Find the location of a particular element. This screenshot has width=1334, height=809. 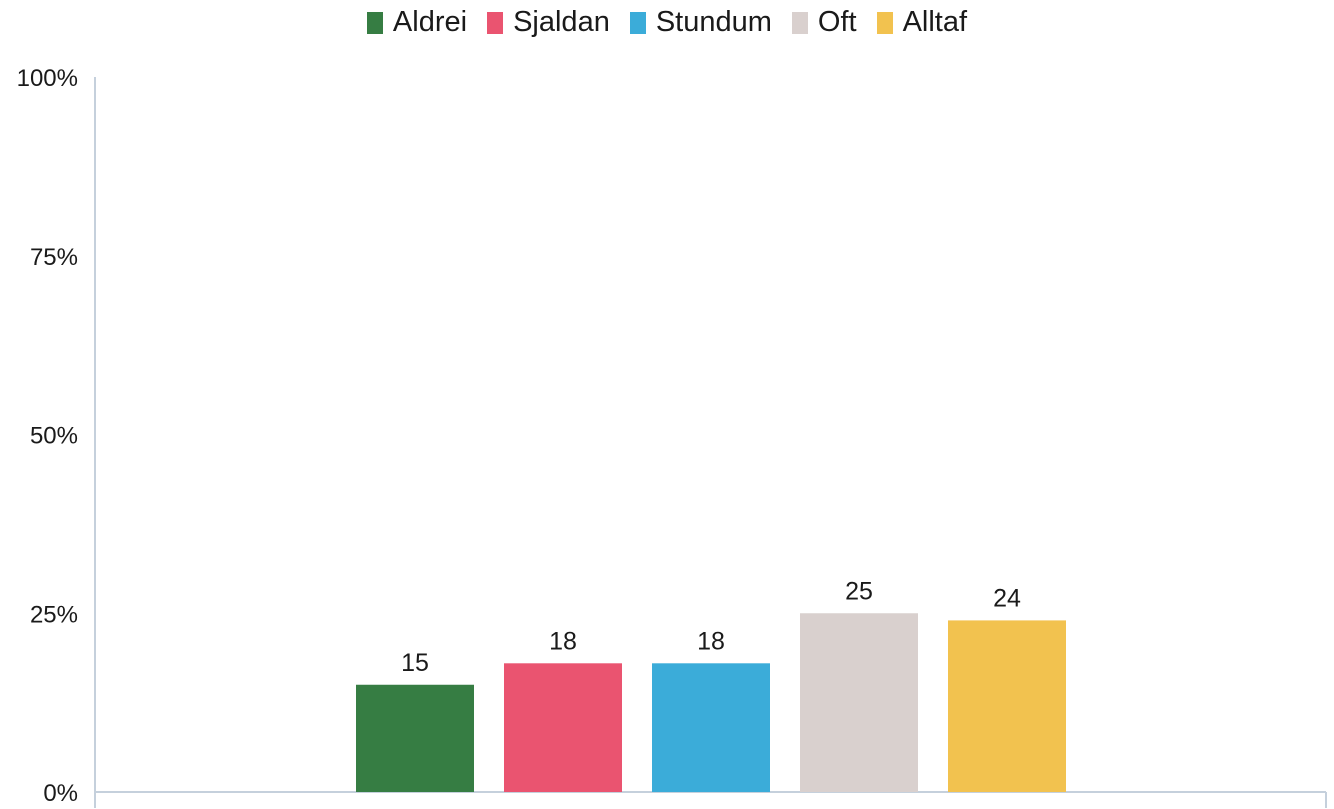

legend-swatch-alltaf is located at coordinates (884, 22).